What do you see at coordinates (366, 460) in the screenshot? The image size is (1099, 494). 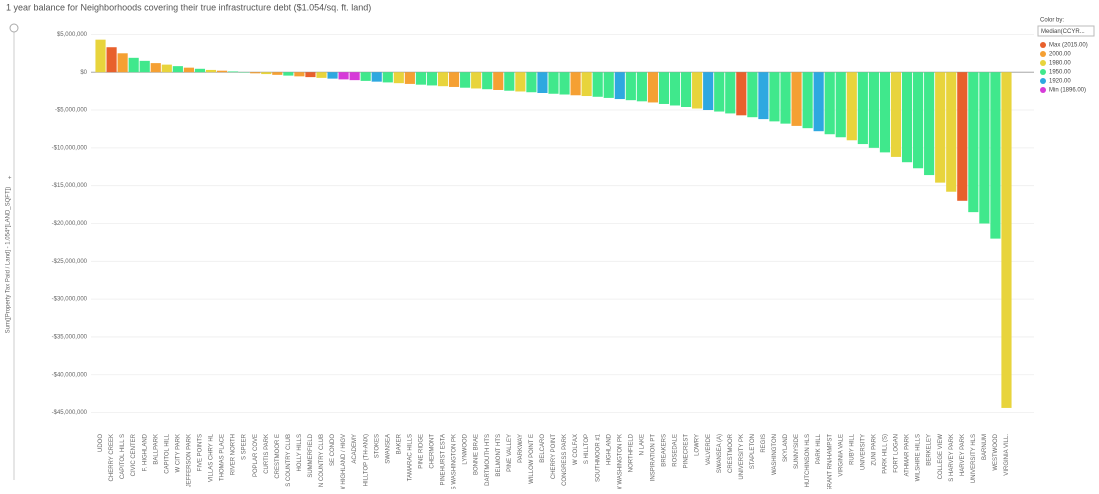 I see `x-tick-label: HILLTOP (TH-ANX)` at bounding box center [366, 460].